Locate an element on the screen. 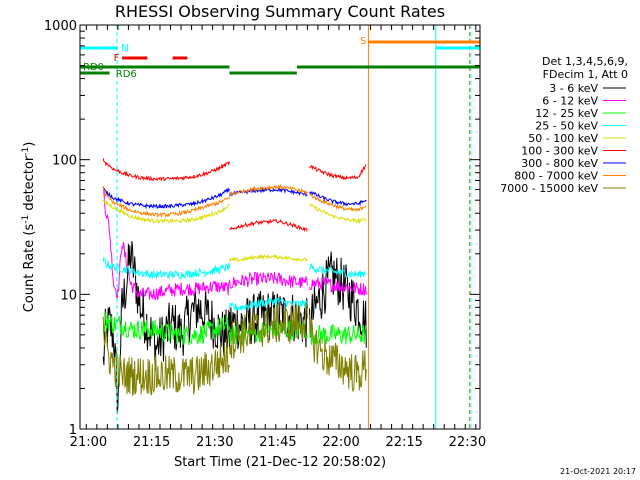  y-tick-label: 10 is located at coordinates (68, 295).